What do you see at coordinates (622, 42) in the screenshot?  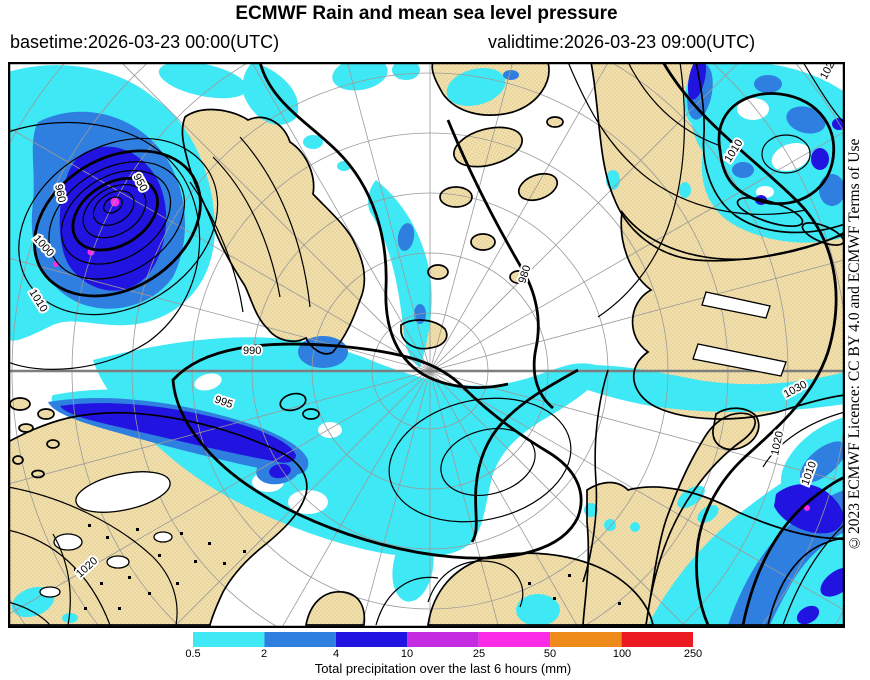 I see `validtime-label: validtime:2026-03-23 09:00(UTC)` at bounding box center [622, 42].